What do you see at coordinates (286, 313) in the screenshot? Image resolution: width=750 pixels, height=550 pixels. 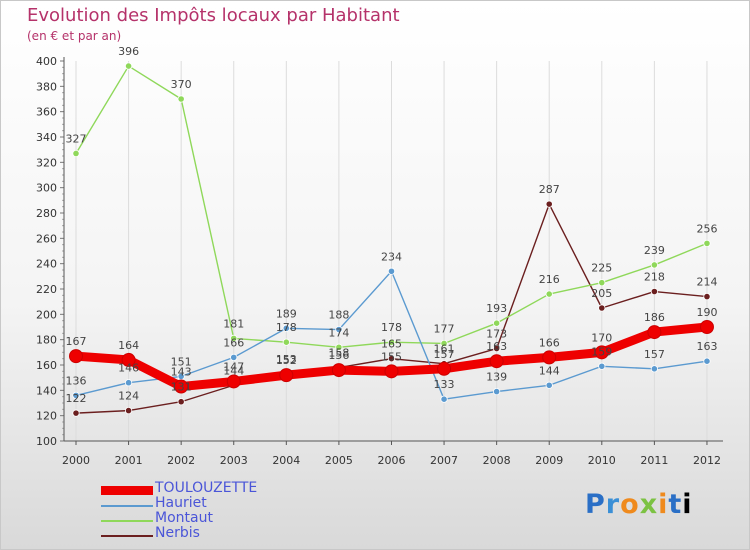 I see `data-label-hauriet: 189` at bounding box center [286, 313].